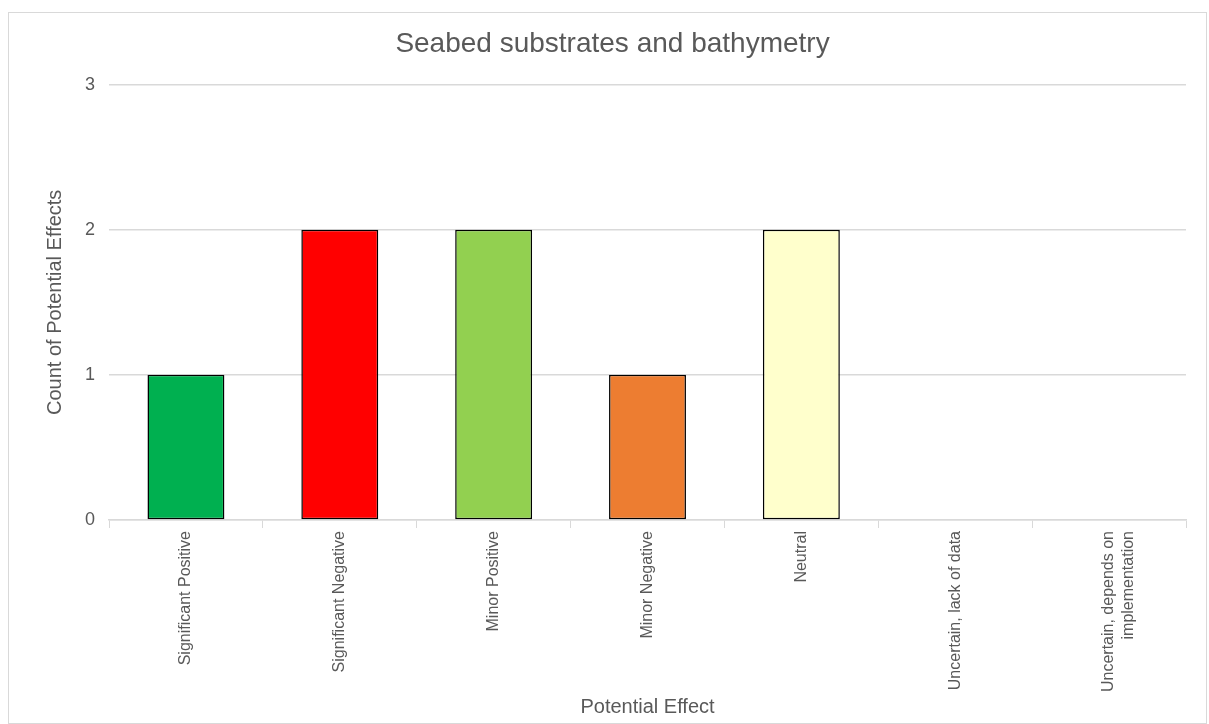  Describe the element at coordinates (646, 584) in the screenshot. I see `x-tick-label: Minor Negative` at that location.